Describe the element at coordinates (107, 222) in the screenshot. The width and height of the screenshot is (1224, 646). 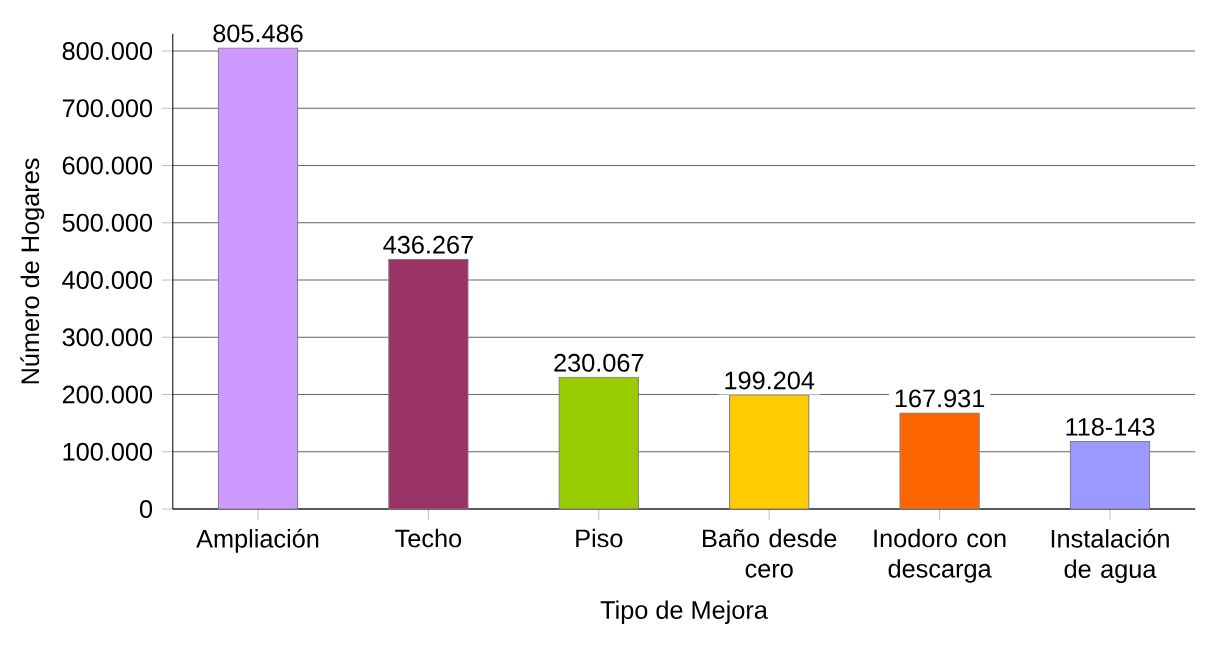
I see `y-tick-label: 500.000` at that location.